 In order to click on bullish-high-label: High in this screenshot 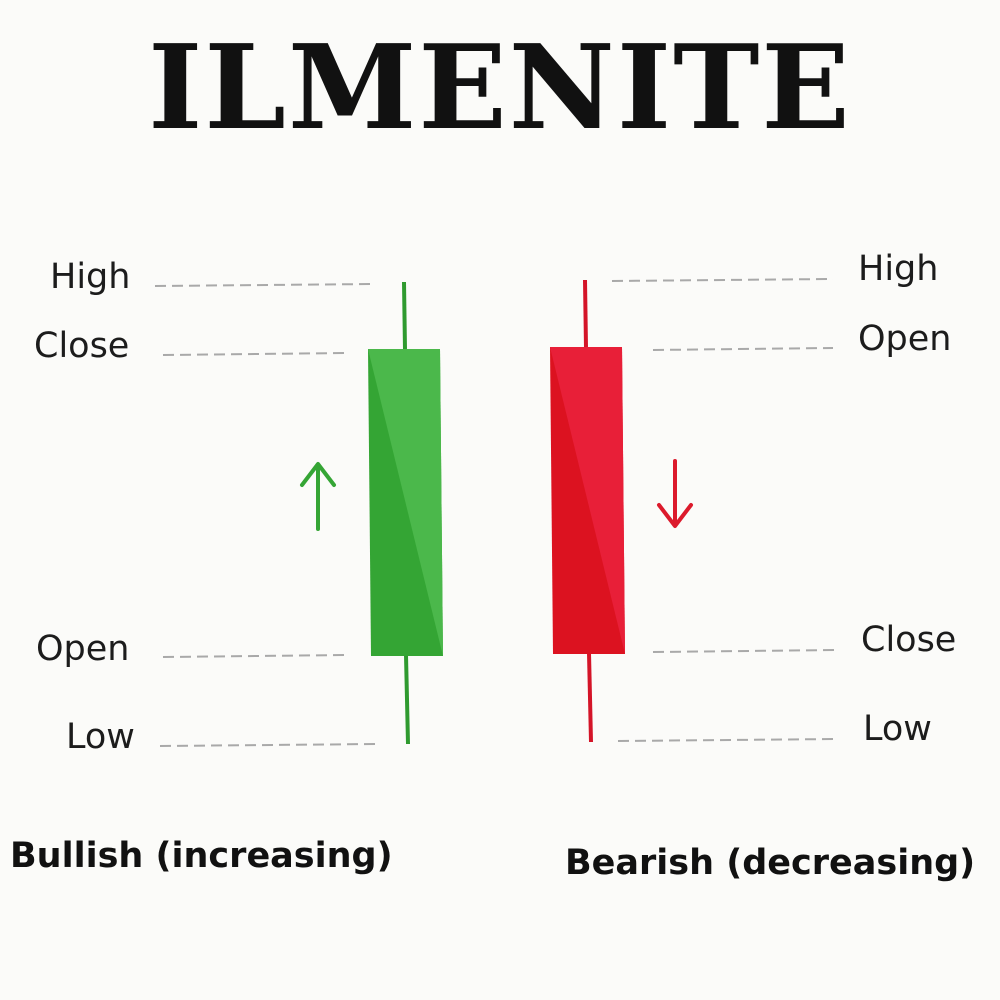, I will do `click(90, 277)`.